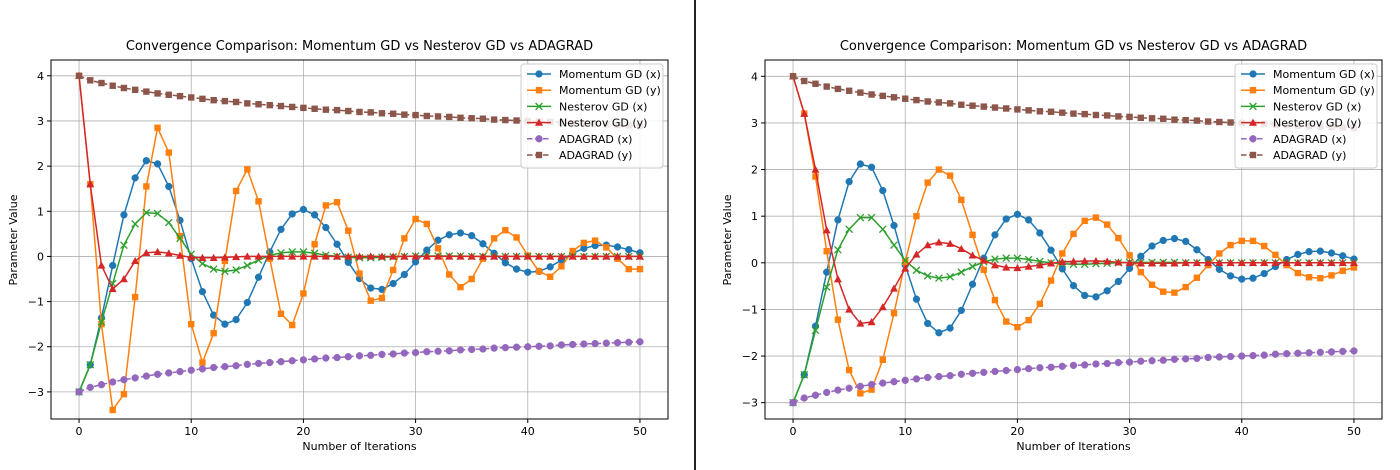 Image resolution: width=1400 pixels, height=470 pixels. Describe the element at coordinates (1073, 377) in the screenshot. I see `series-adagrad-x` at that location.